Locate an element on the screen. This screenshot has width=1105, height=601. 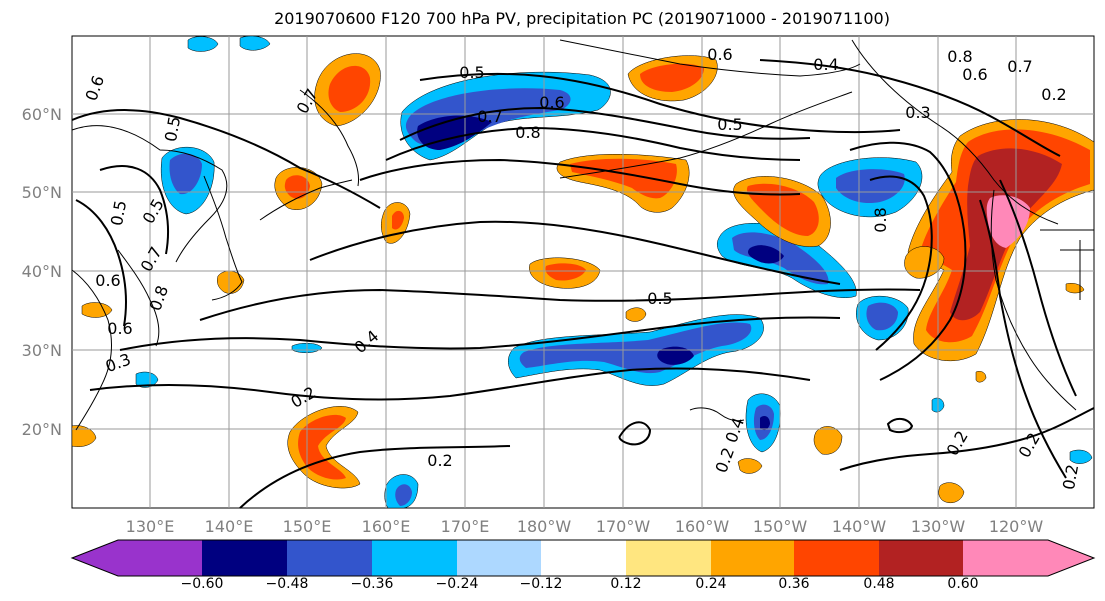
coast-alaska is located at coordinates (710, 58).